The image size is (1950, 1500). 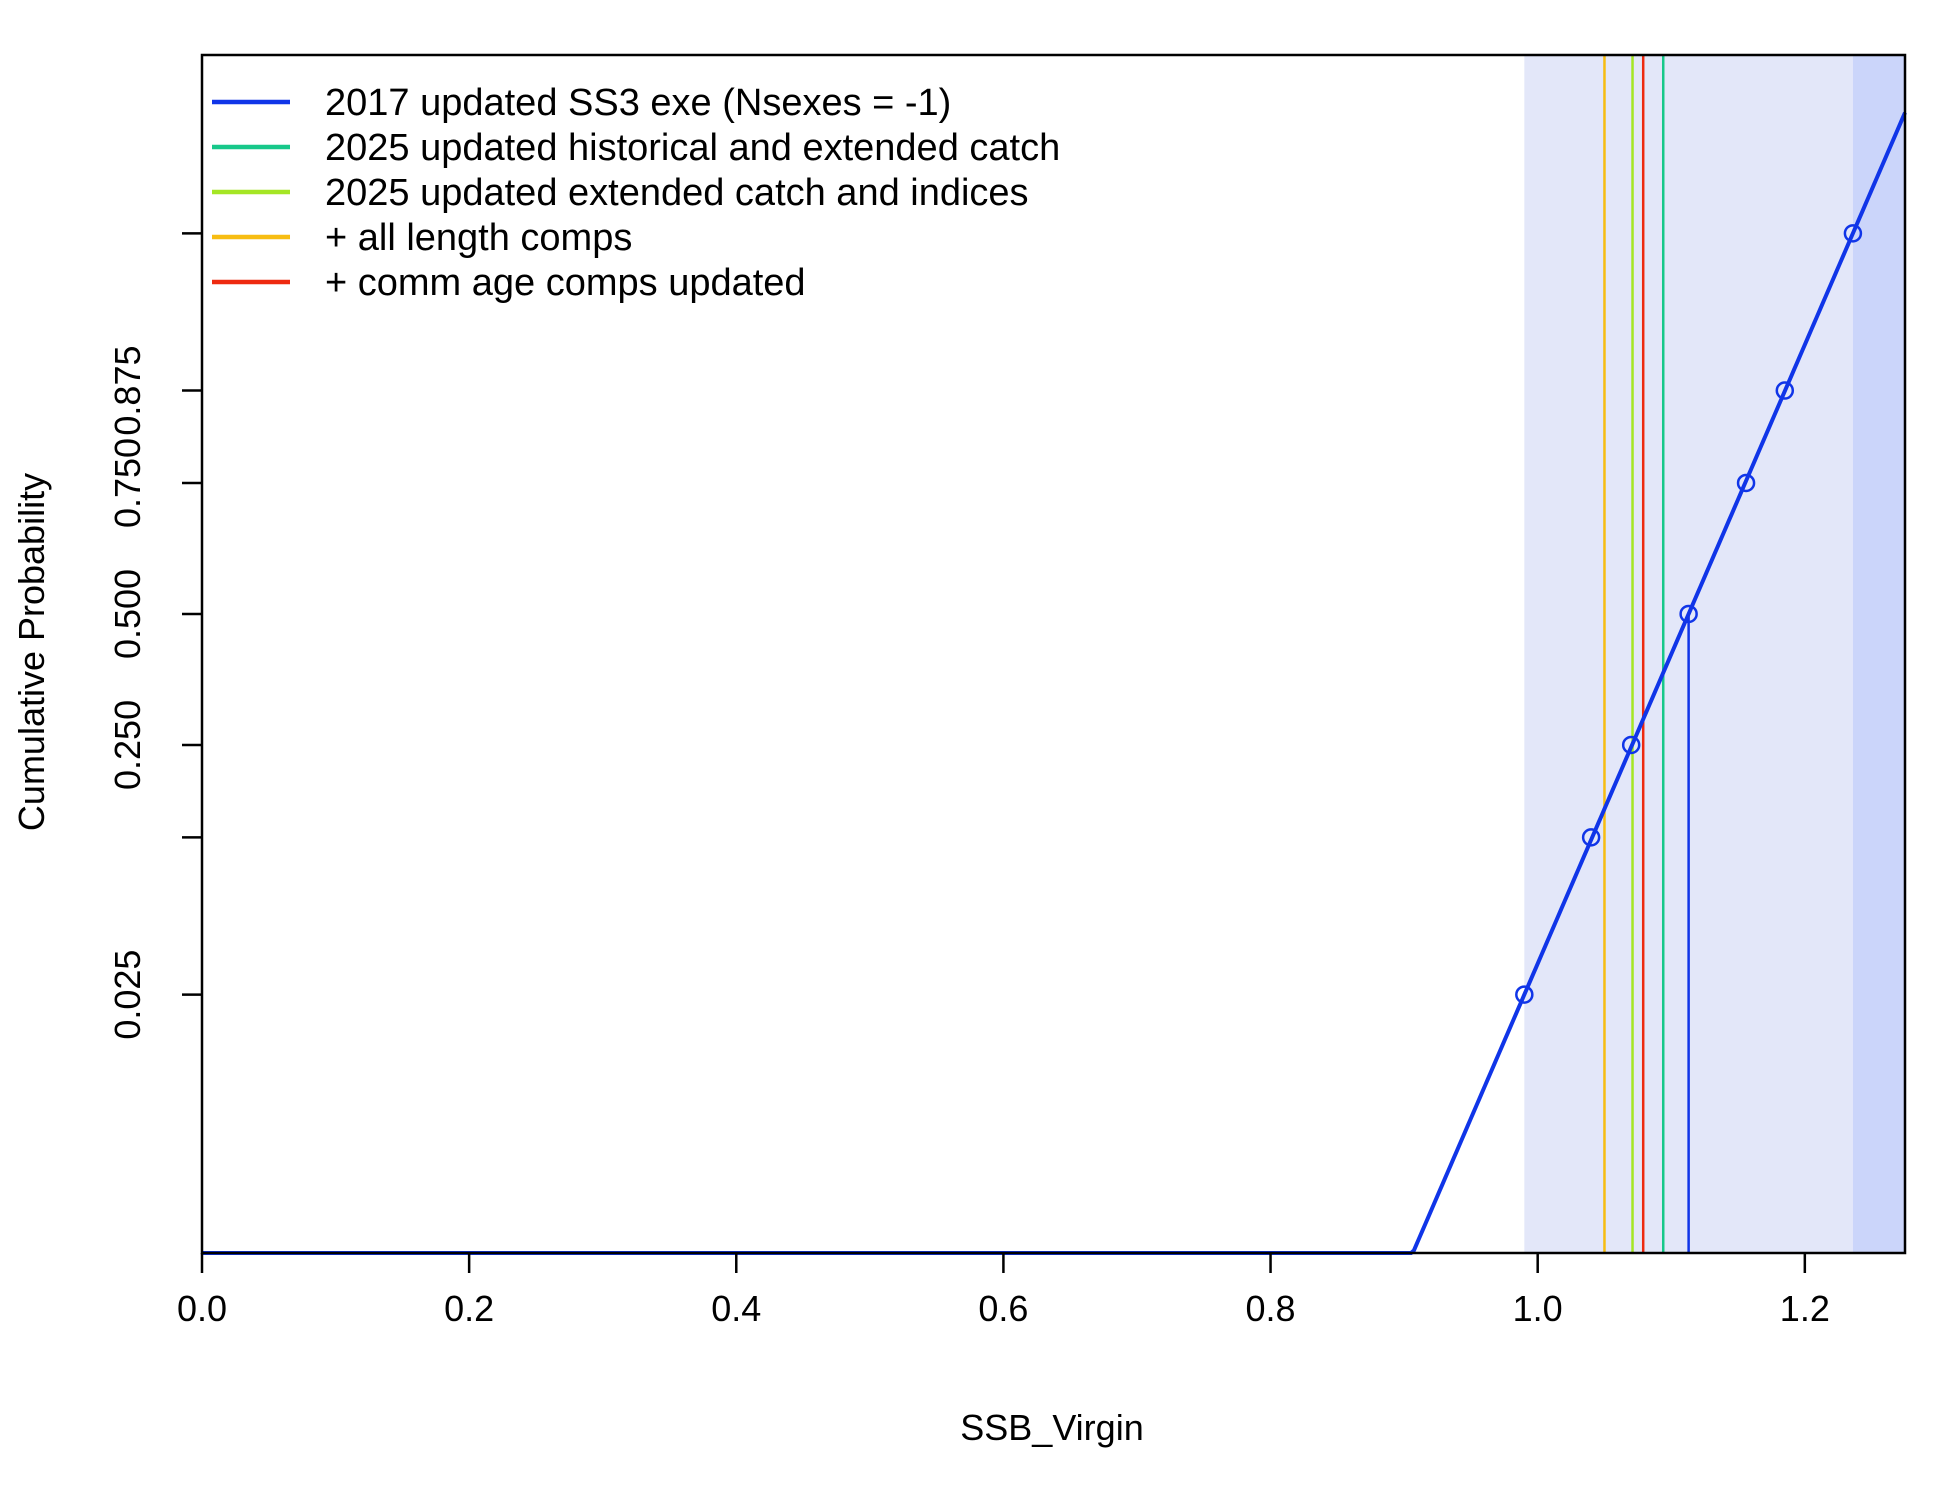 What do you see at coordinates (1051, 1427) in the screenshot?
I see `x-axis-label: SSB_Virgin` at bounding box center [1051, 1427].